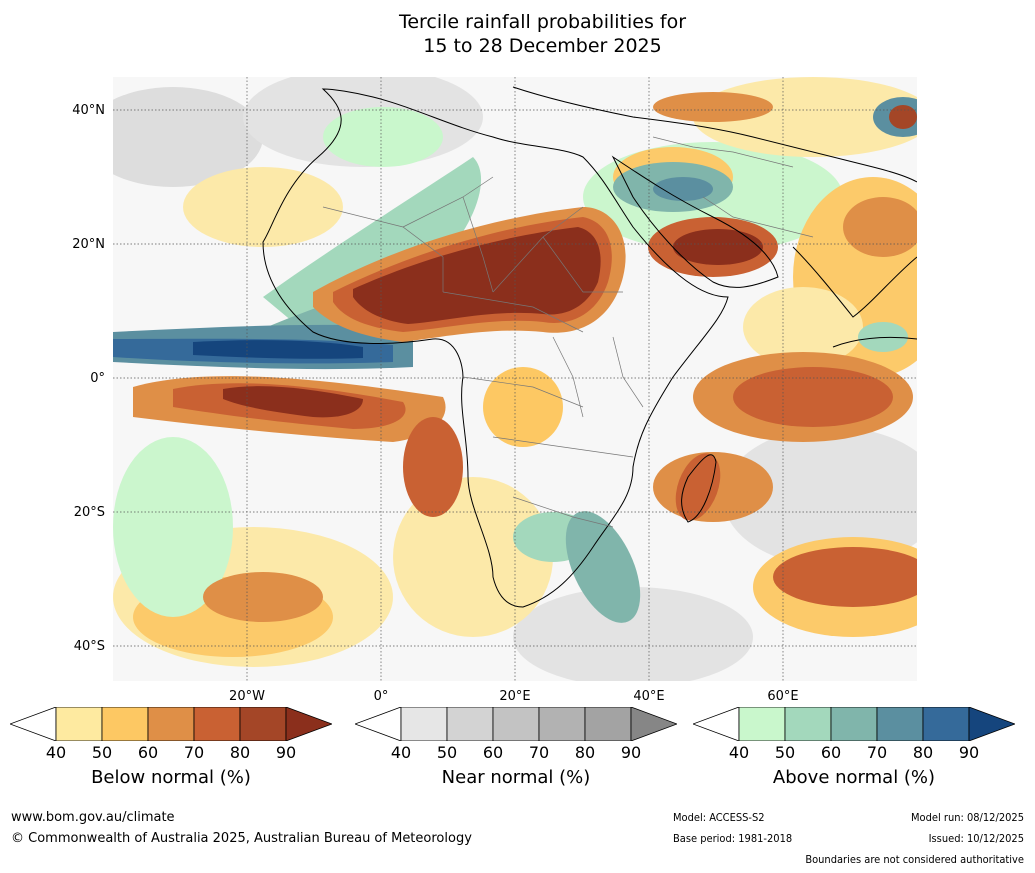 This screenshot has height=873, width=1035. I want to click on lon-label-20w: 20°W, so click(247, 696).